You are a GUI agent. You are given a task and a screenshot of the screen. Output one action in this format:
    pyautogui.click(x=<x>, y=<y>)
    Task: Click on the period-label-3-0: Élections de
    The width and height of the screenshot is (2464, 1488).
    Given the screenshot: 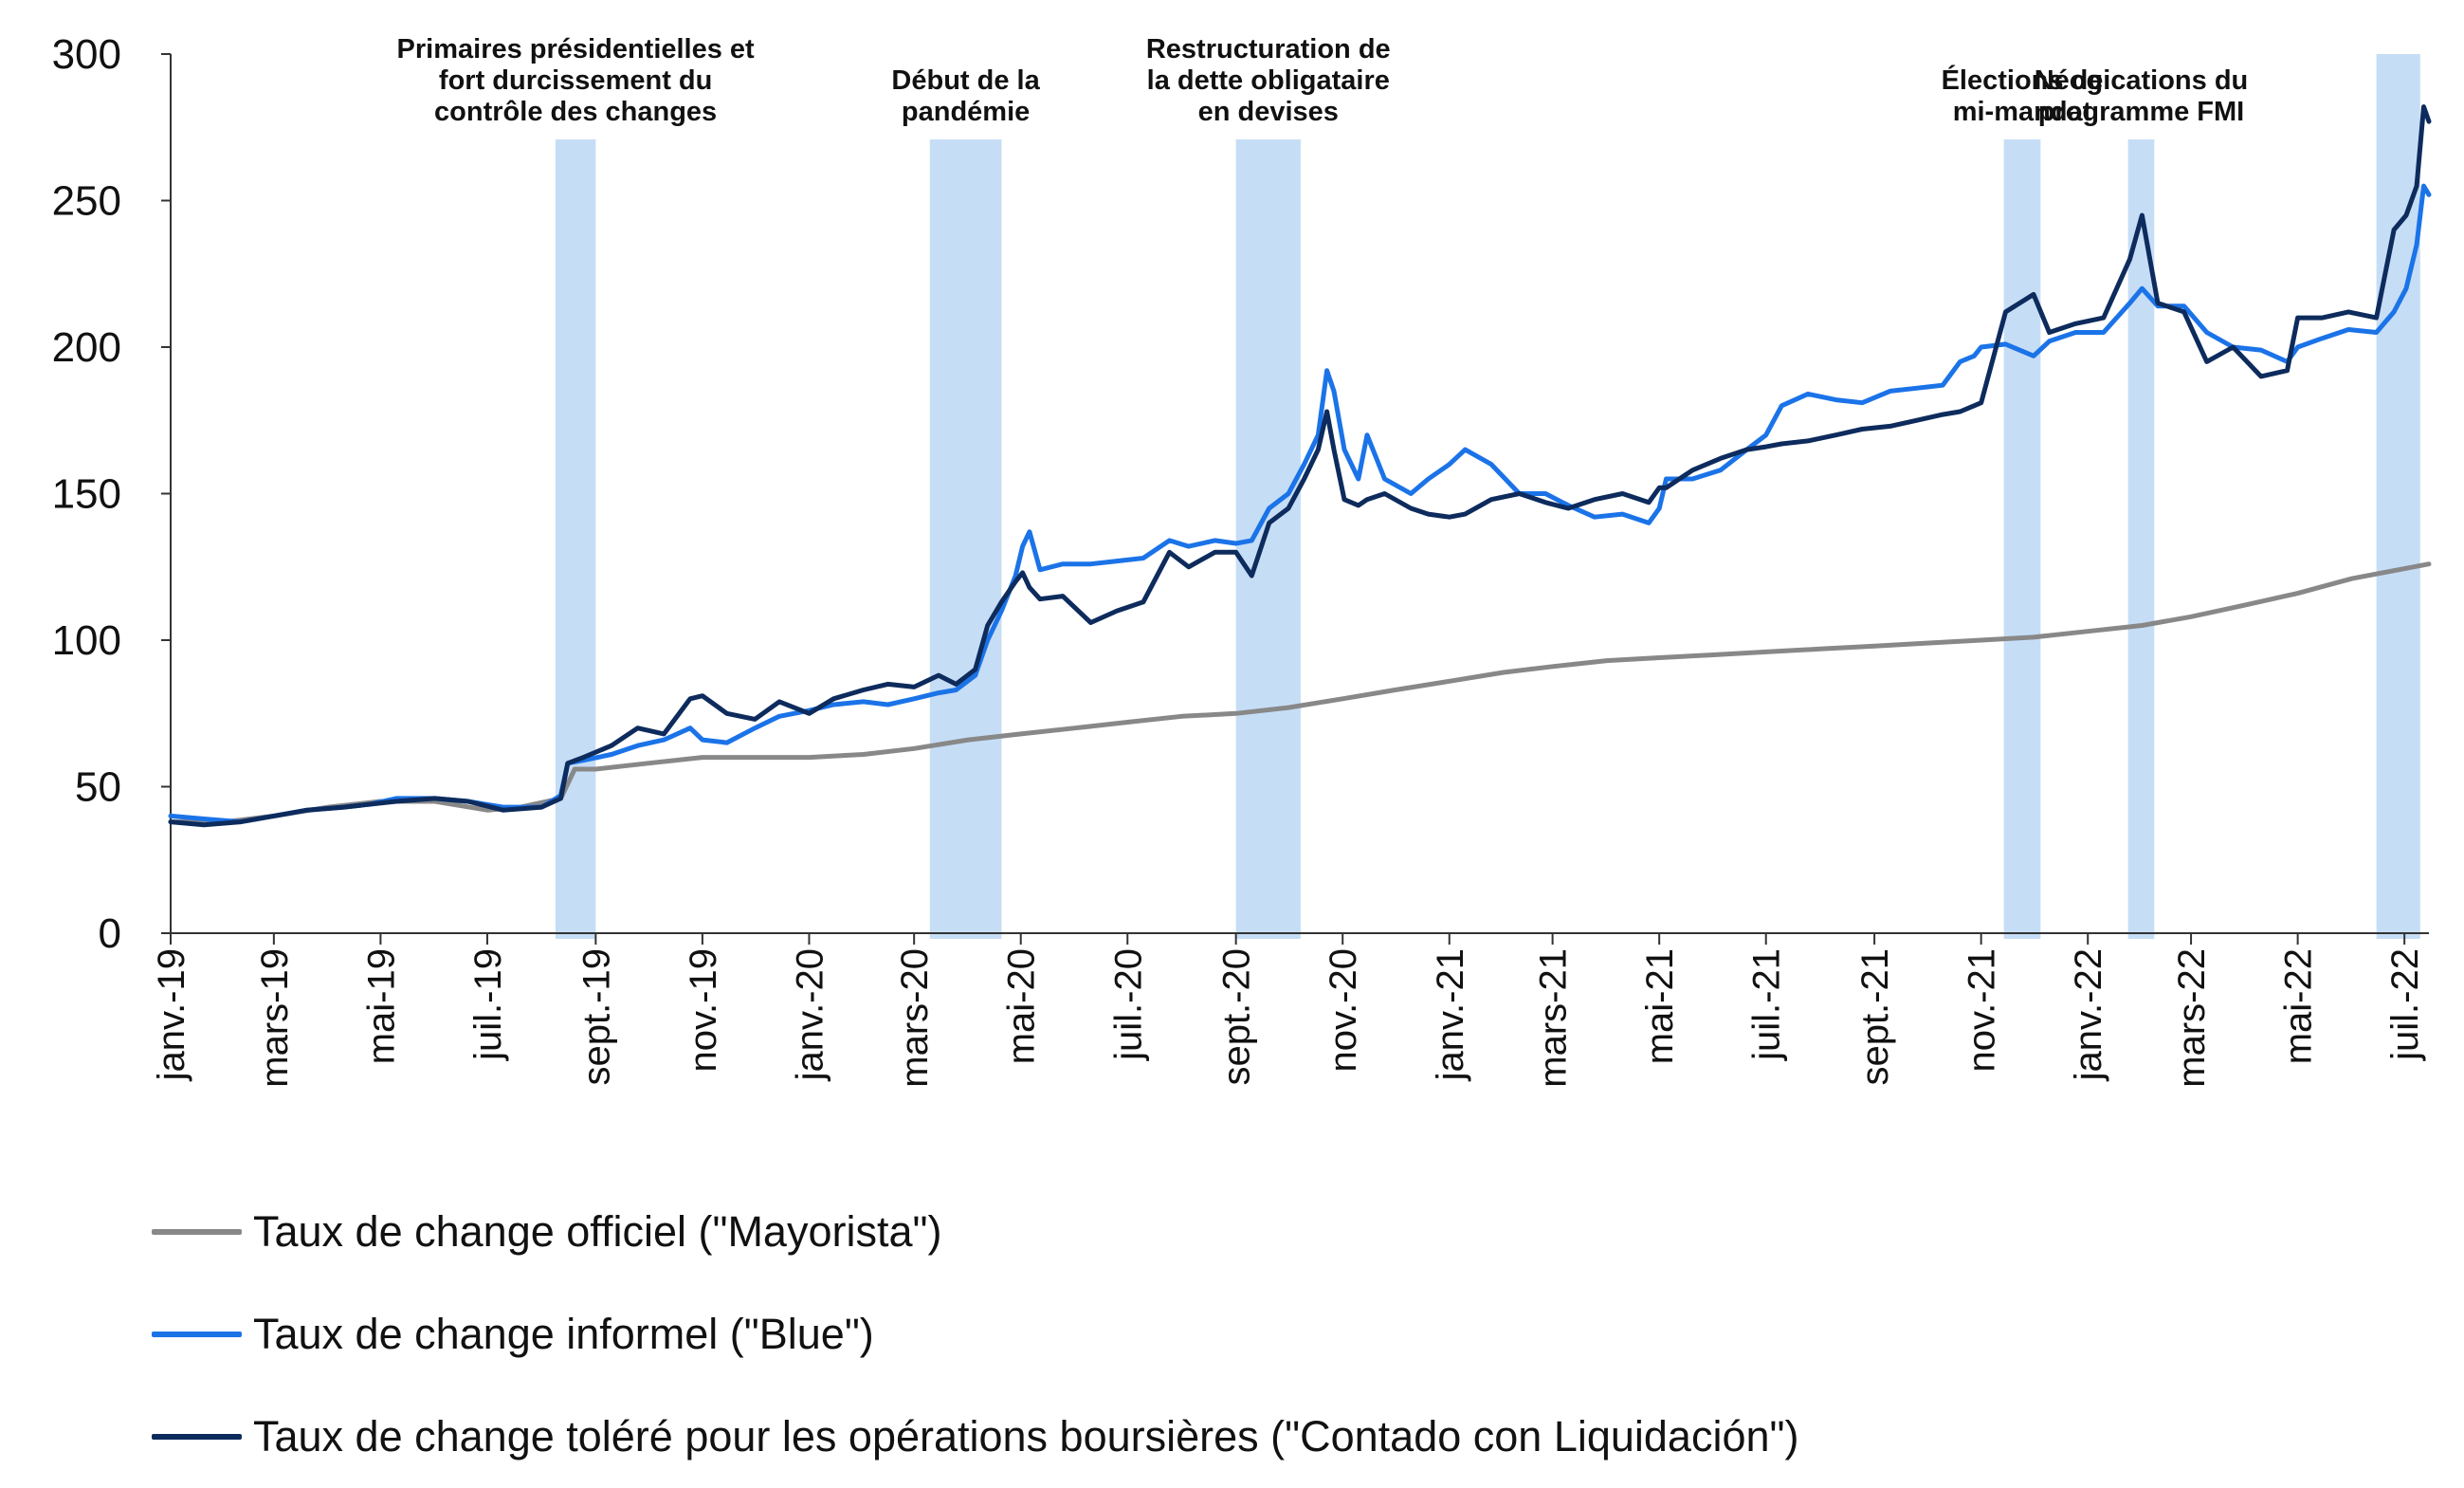 What is the action you would take?
    pyautogui.click(x=2023, y=80)
    